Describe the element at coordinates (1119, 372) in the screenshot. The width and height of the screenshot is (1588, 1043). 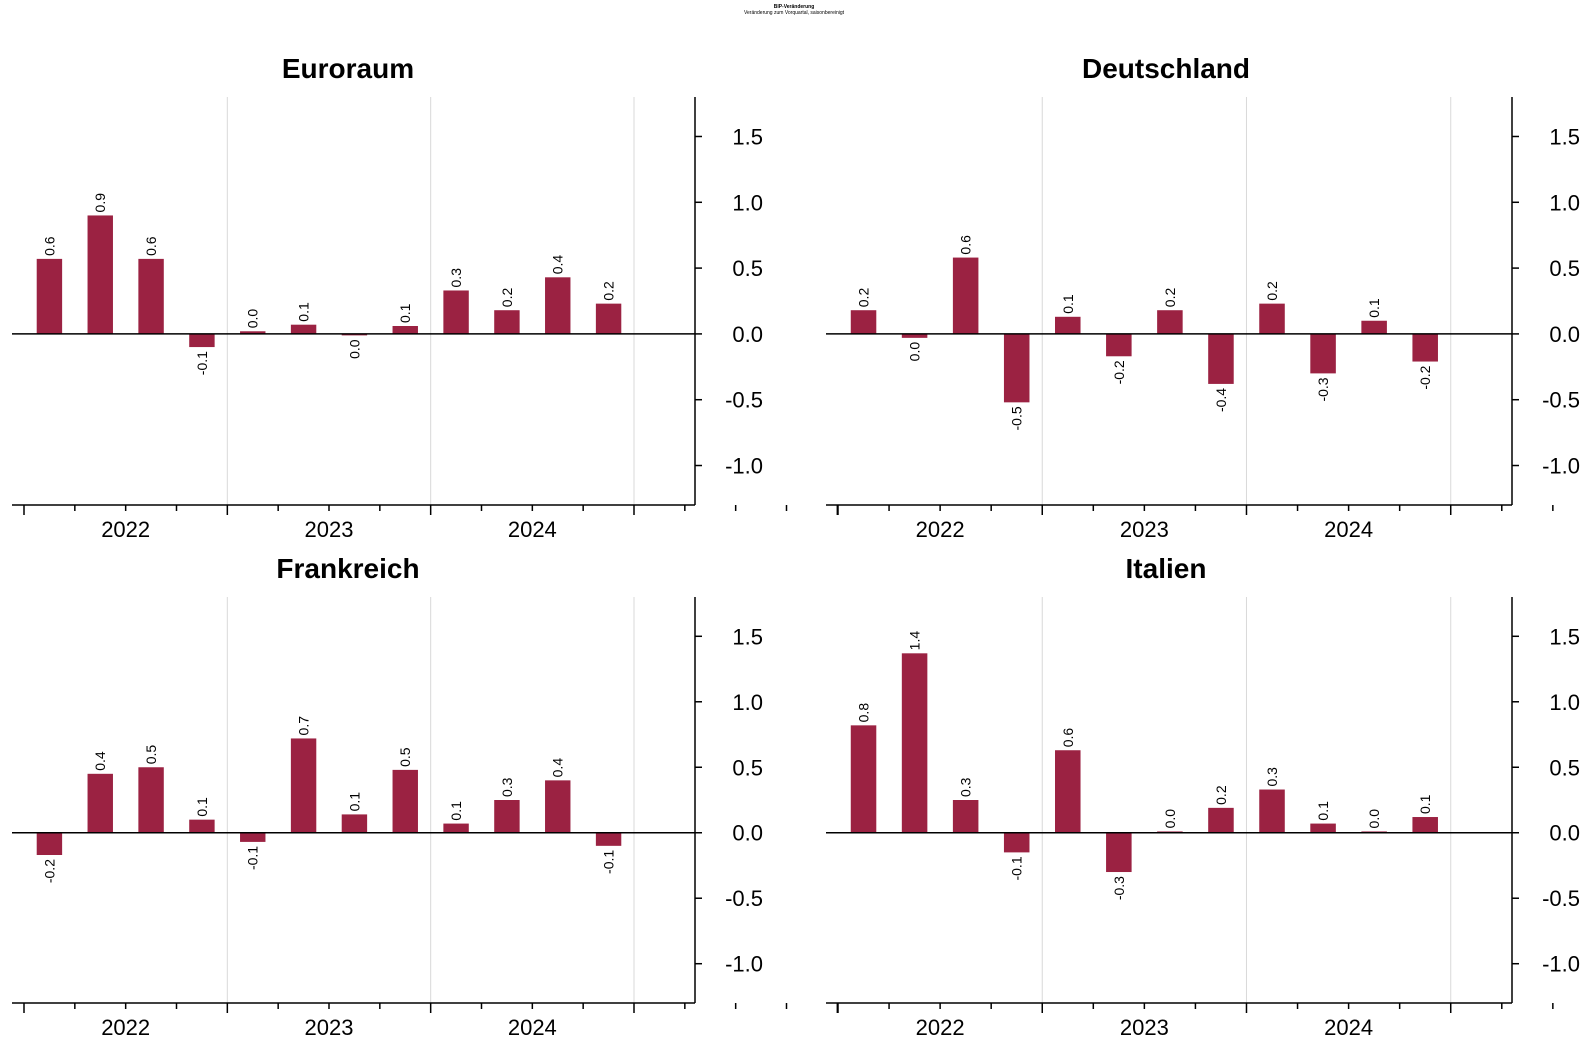
I see `bar-label: -0.2` at that location.